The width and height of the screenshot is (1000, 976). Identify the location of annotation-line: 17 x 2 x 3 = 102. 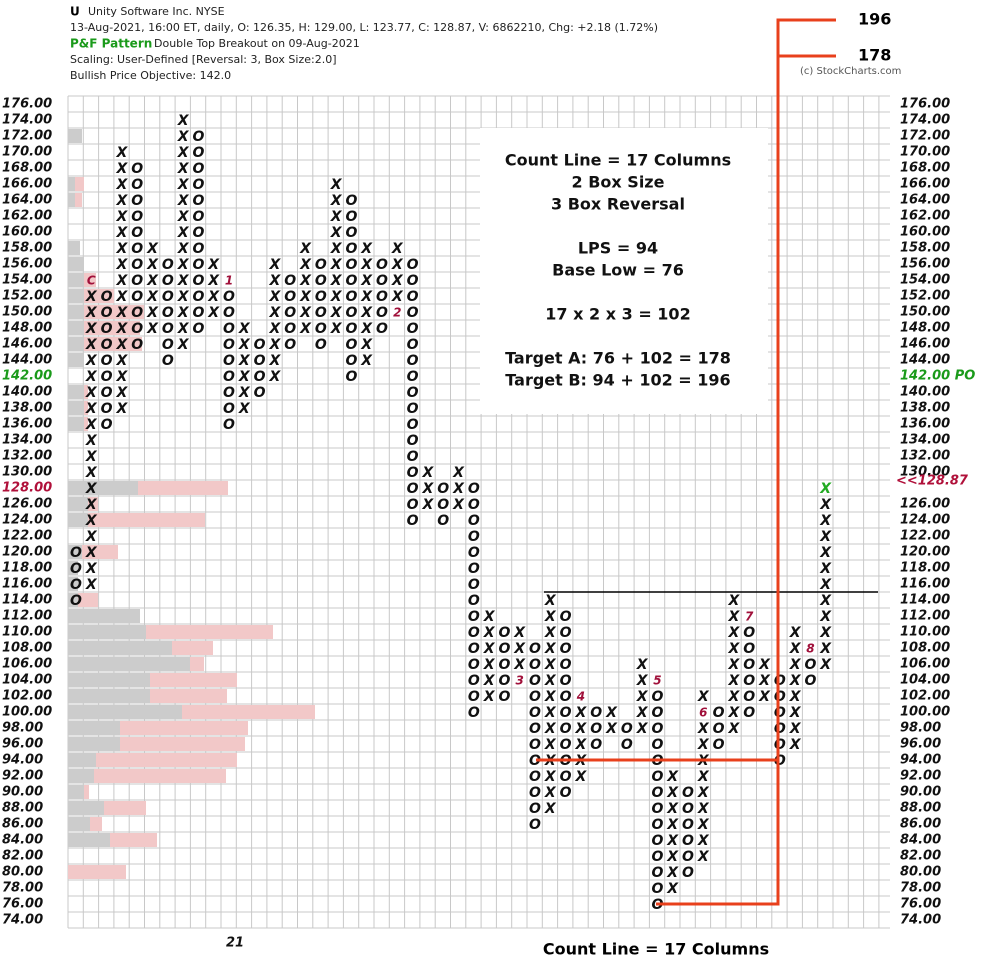
(617, 314).